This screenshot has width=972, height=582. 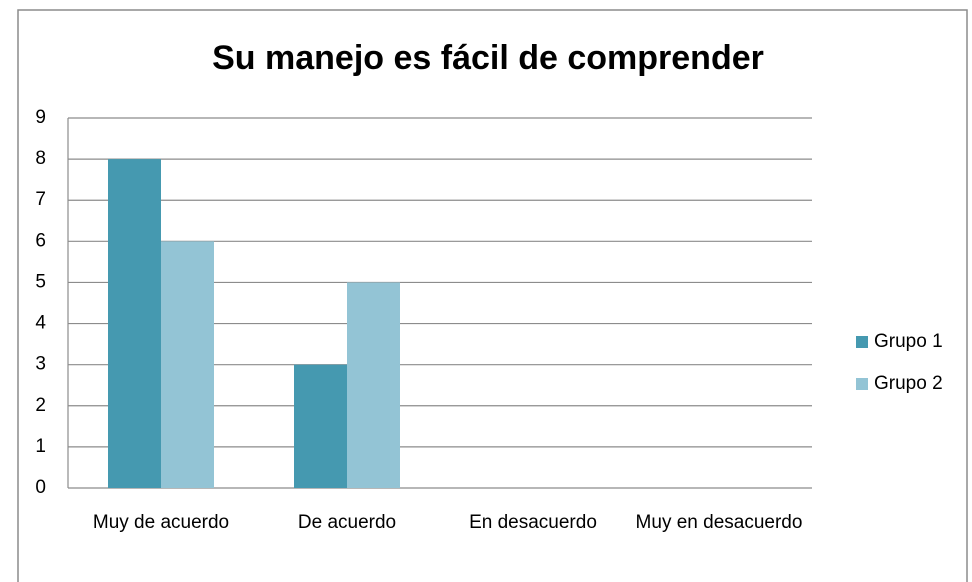 What do you see at coordinates (533, 522) in the screenshot?
I see `x-tick-label: En desacuerdo` at bounding box center [533, 522].